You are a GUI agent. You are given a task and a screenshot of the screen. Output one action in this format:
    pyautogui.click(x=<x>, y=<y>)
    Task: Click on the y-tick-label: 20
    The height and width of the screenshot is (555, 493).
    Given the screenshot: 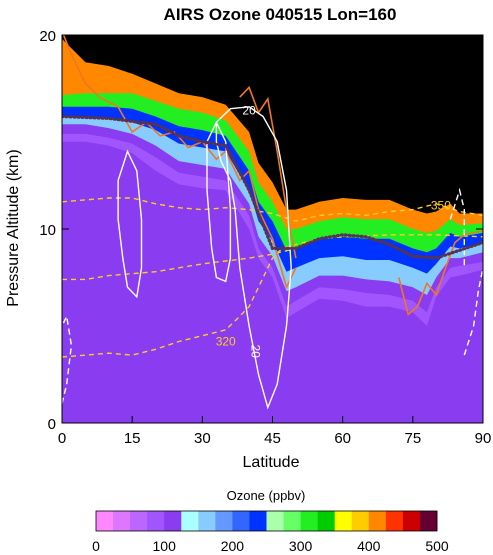 What is the action you would take?
    pyautogui.click(x=47, y=36)
    